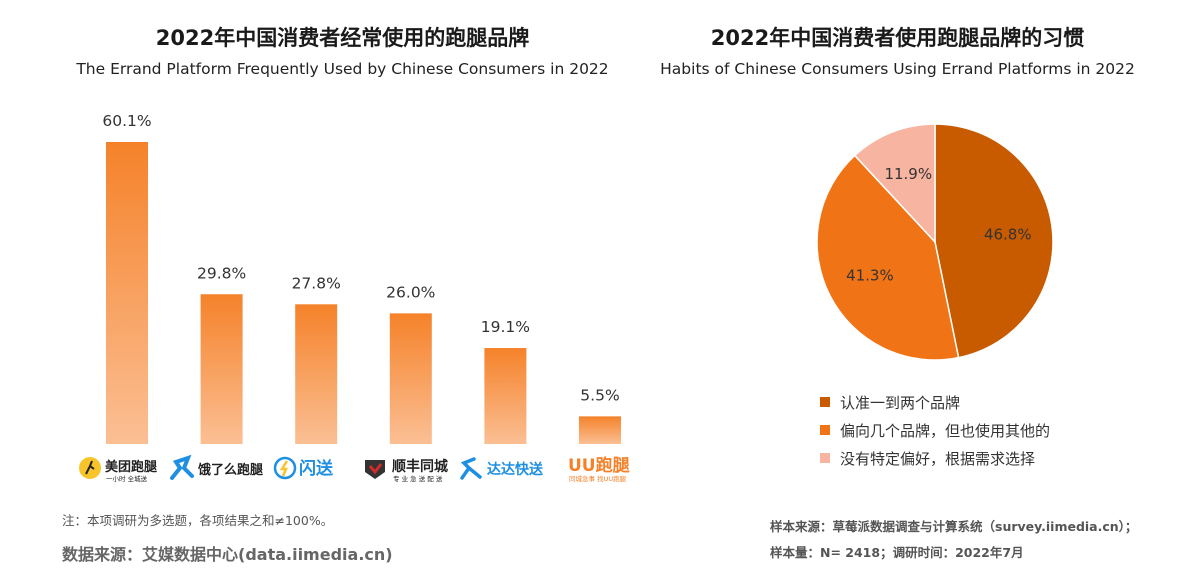  I want to click on bar-value-label: 19.1%, so click(505, 327).